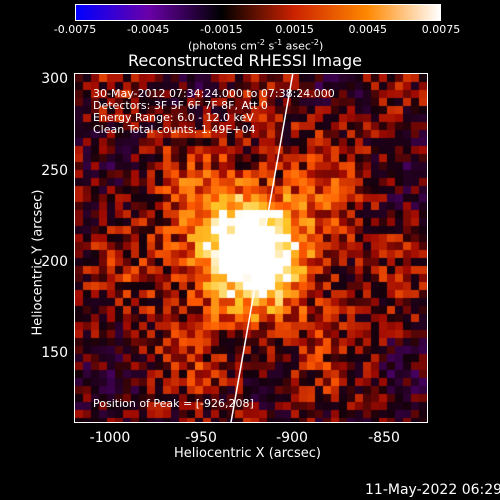  Describe the element at coordinates (245, 60) in the screenshot. I see `chart-title: Reconstructed RHESSI Image` at that location.